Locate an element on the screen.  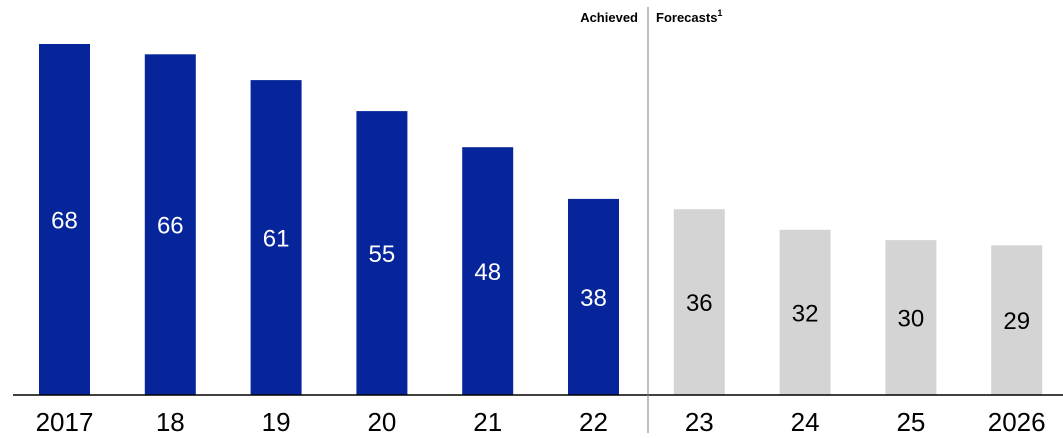
category-label-25: 25 is located at coordinates (910, 422).